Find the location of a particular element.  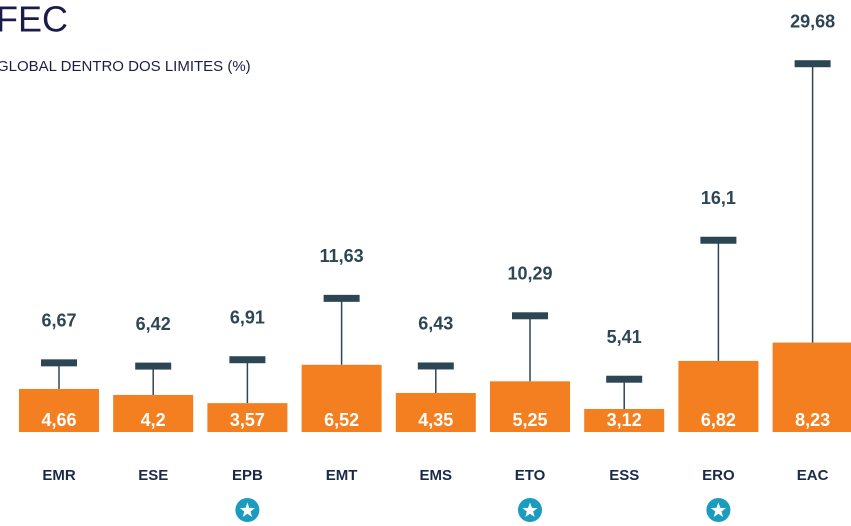

x-tick-label: EAC is located at coordinates (813, 475).